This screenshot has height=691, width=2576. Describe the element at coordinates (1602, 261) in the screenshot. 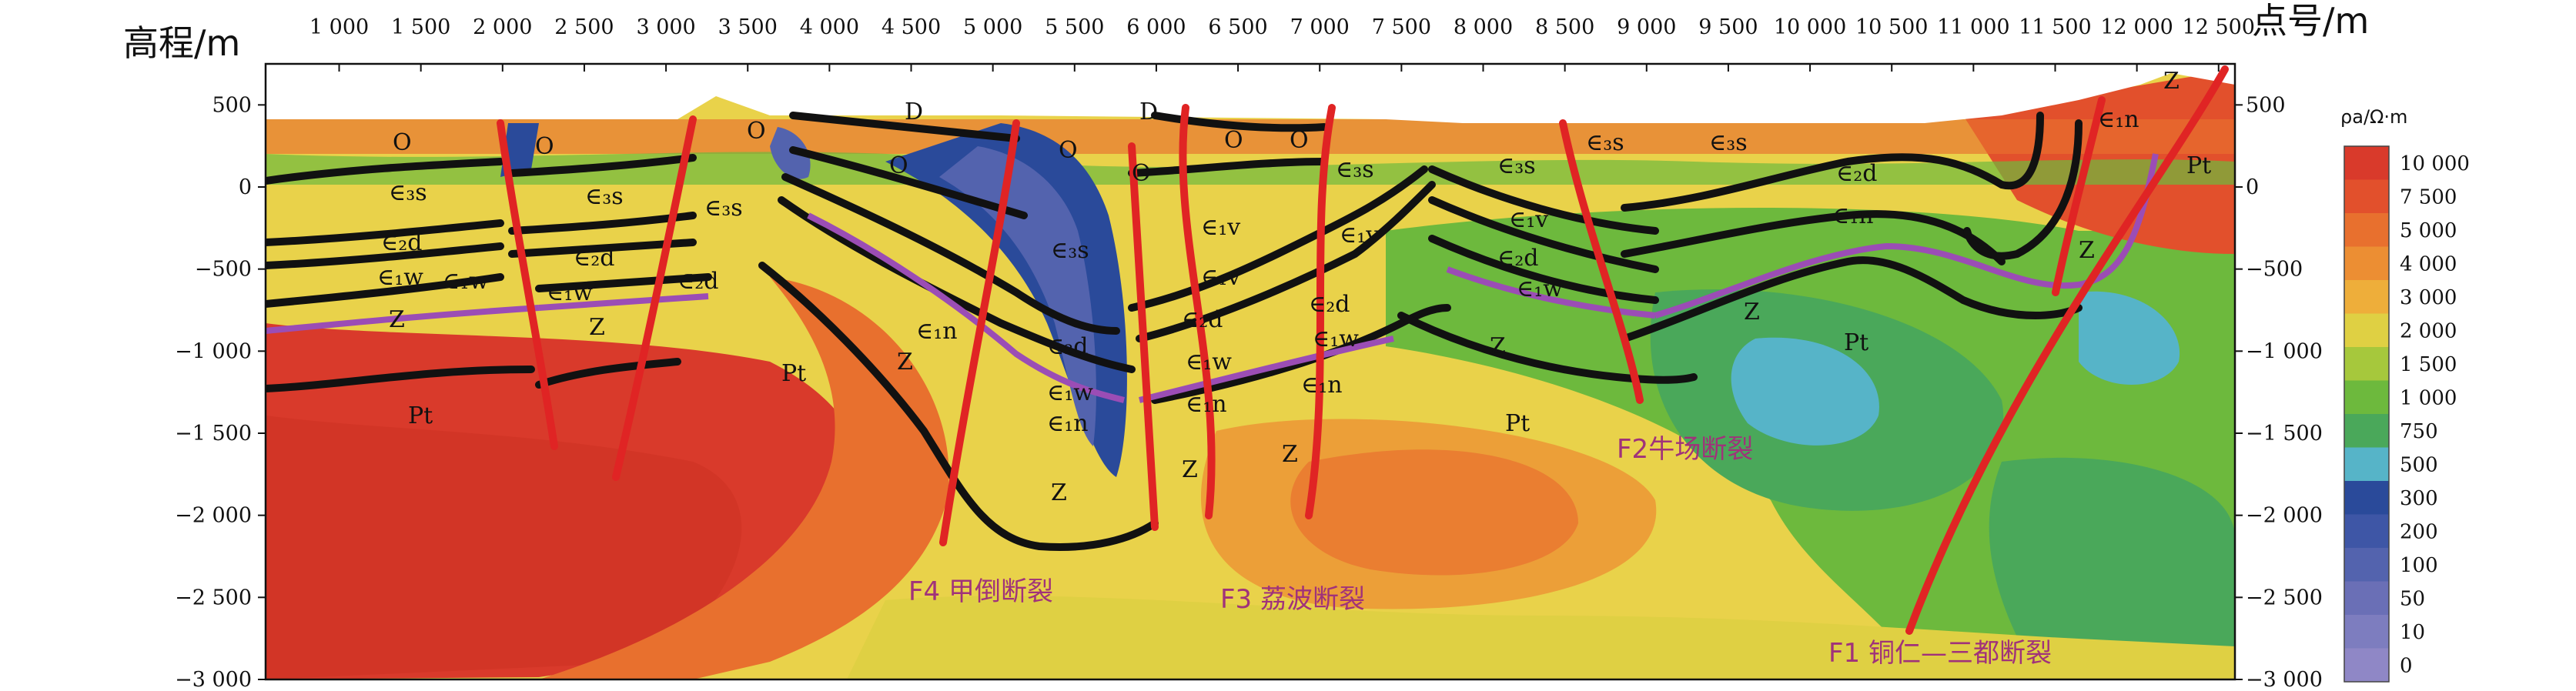

I see `fault-F2` at that location.